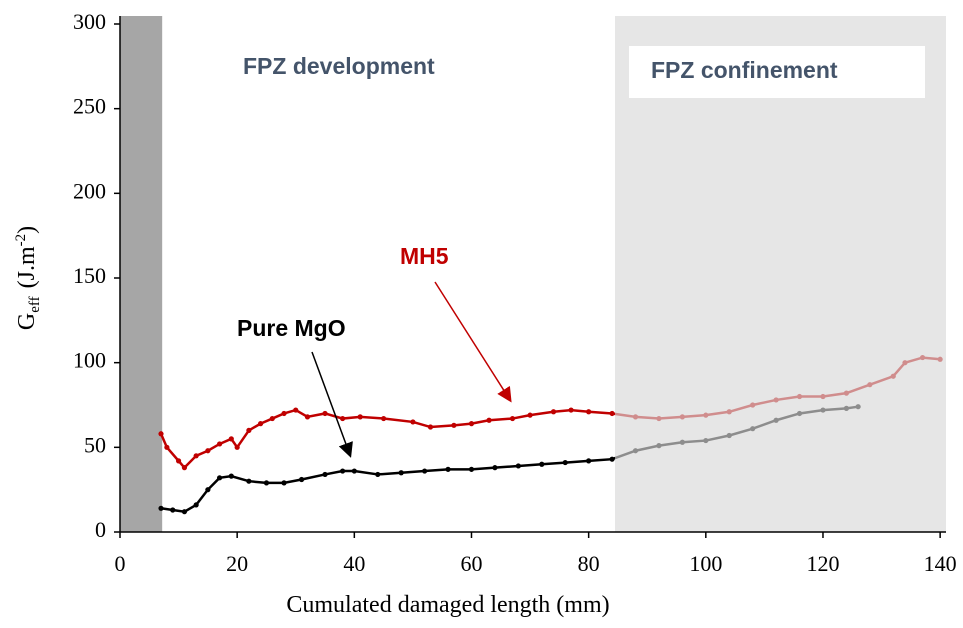  I want to click on annotation: FPZ development, so click(339, 66).